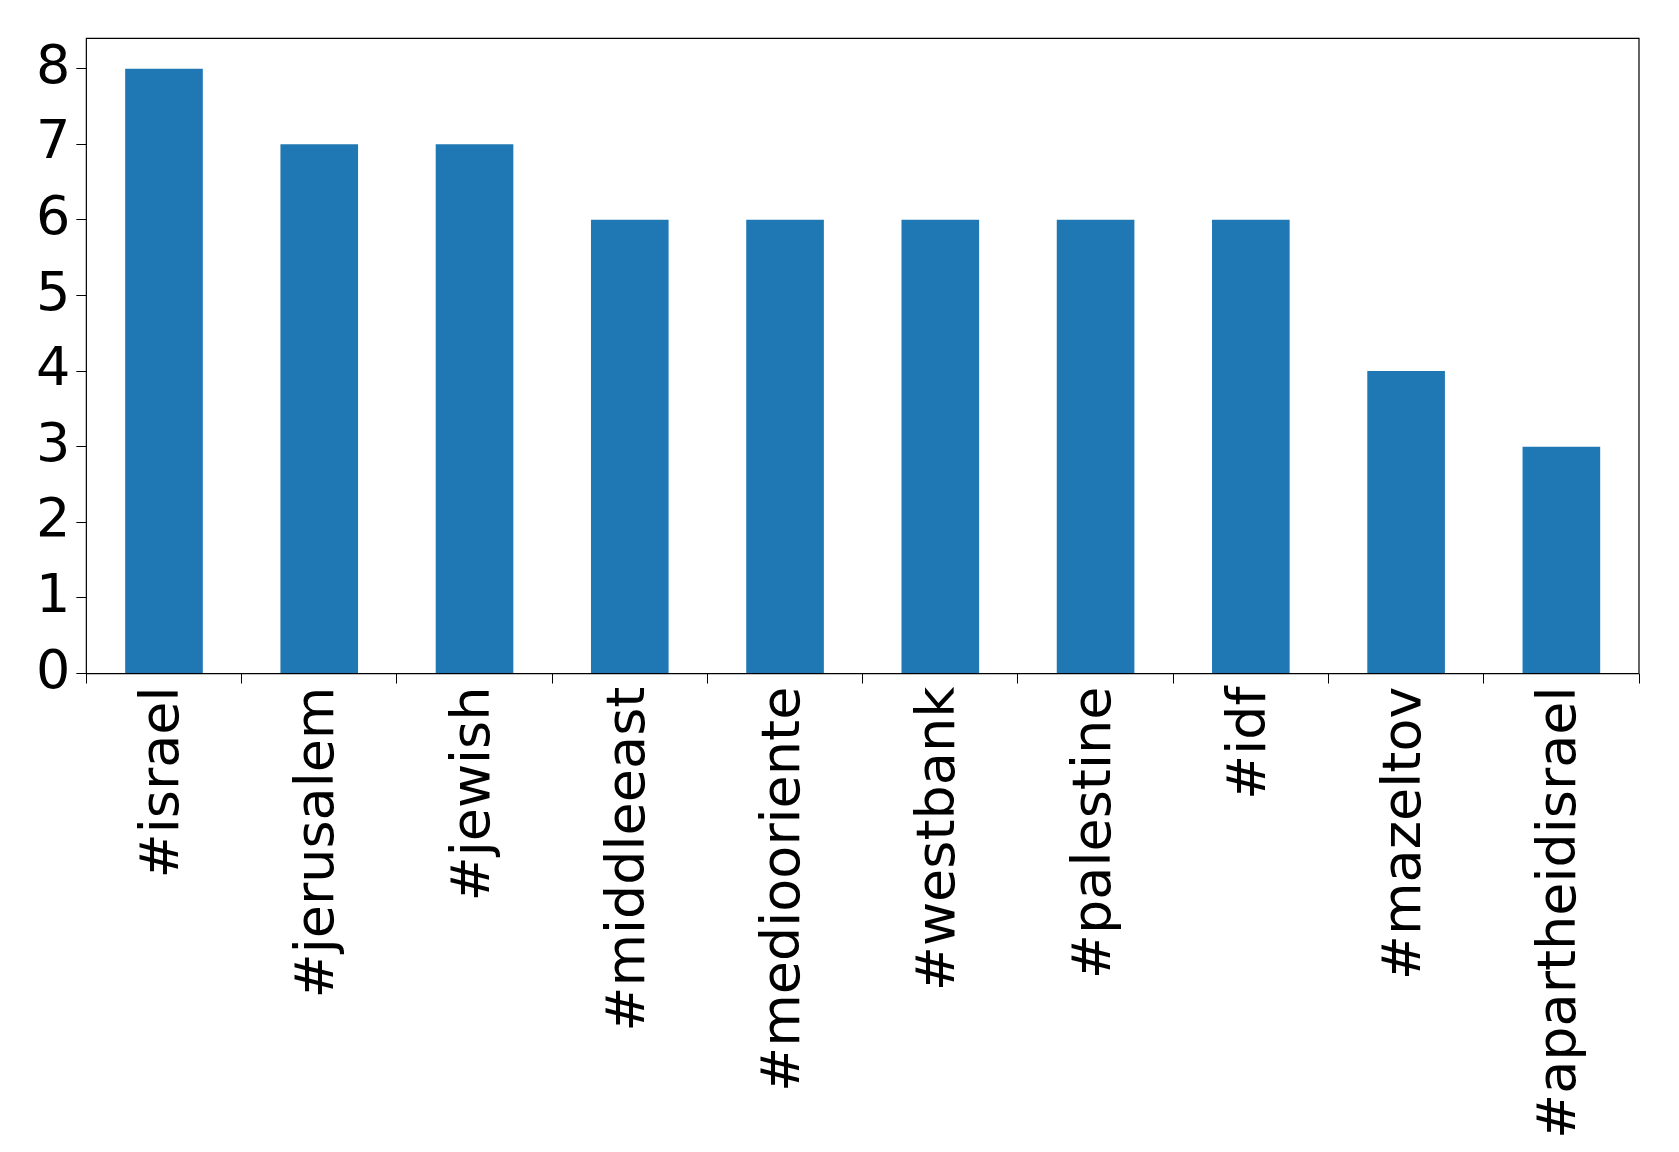 The image size is (1679, 1152). I want to click on x-tick-label: #jewish, so click(470, 794).